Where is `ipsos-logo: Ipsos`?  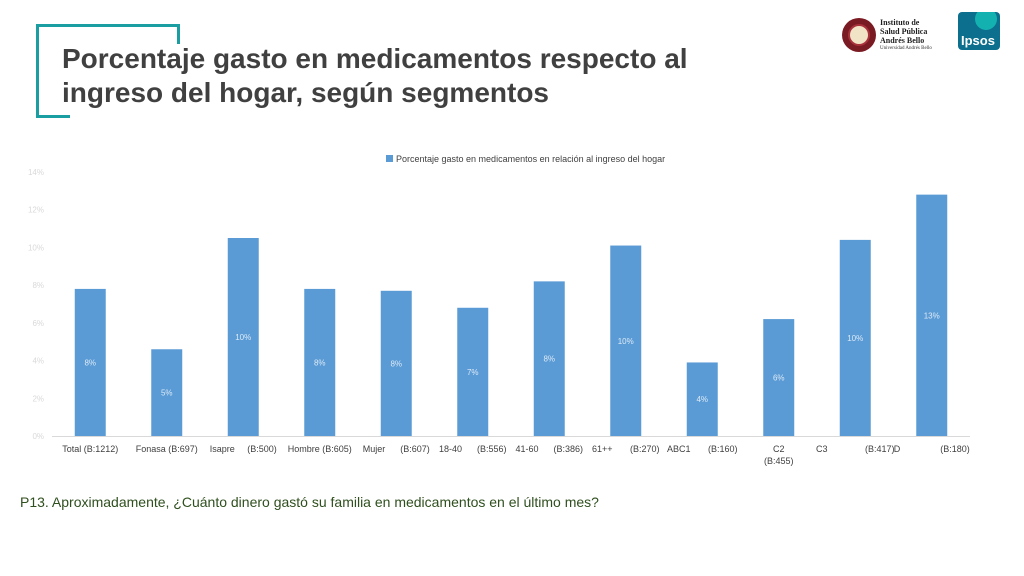 ipsos-logo: Ipsos is located at coordinates (979, 31).